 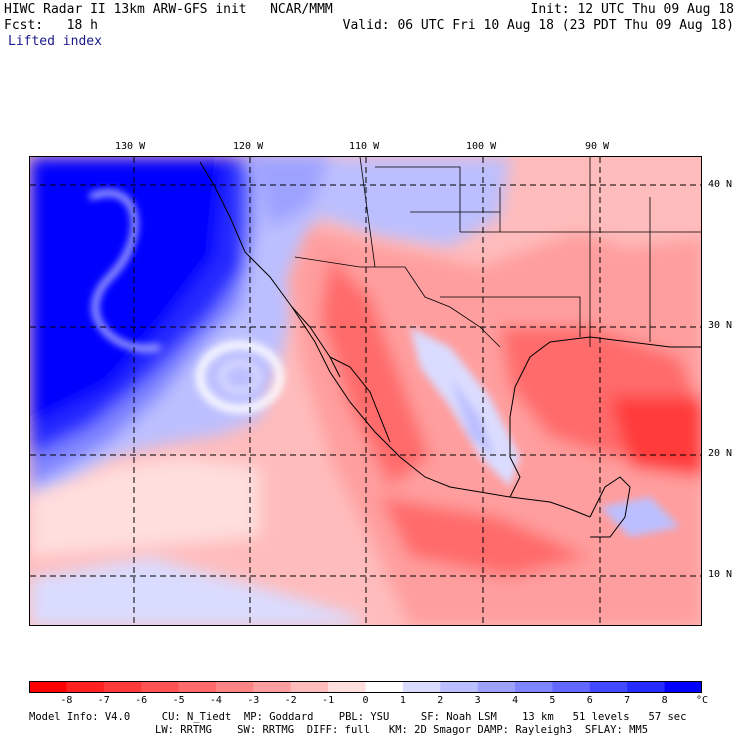 I want to click on southwest-pale-region, so click(x=195, y=541).